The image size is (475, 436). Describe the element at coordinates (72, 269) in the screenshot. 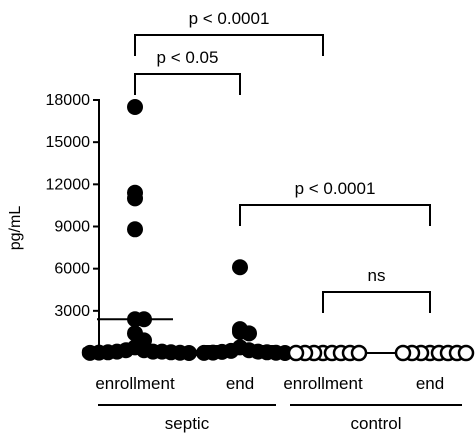

I see `y-tick-label: 6000` at that location.